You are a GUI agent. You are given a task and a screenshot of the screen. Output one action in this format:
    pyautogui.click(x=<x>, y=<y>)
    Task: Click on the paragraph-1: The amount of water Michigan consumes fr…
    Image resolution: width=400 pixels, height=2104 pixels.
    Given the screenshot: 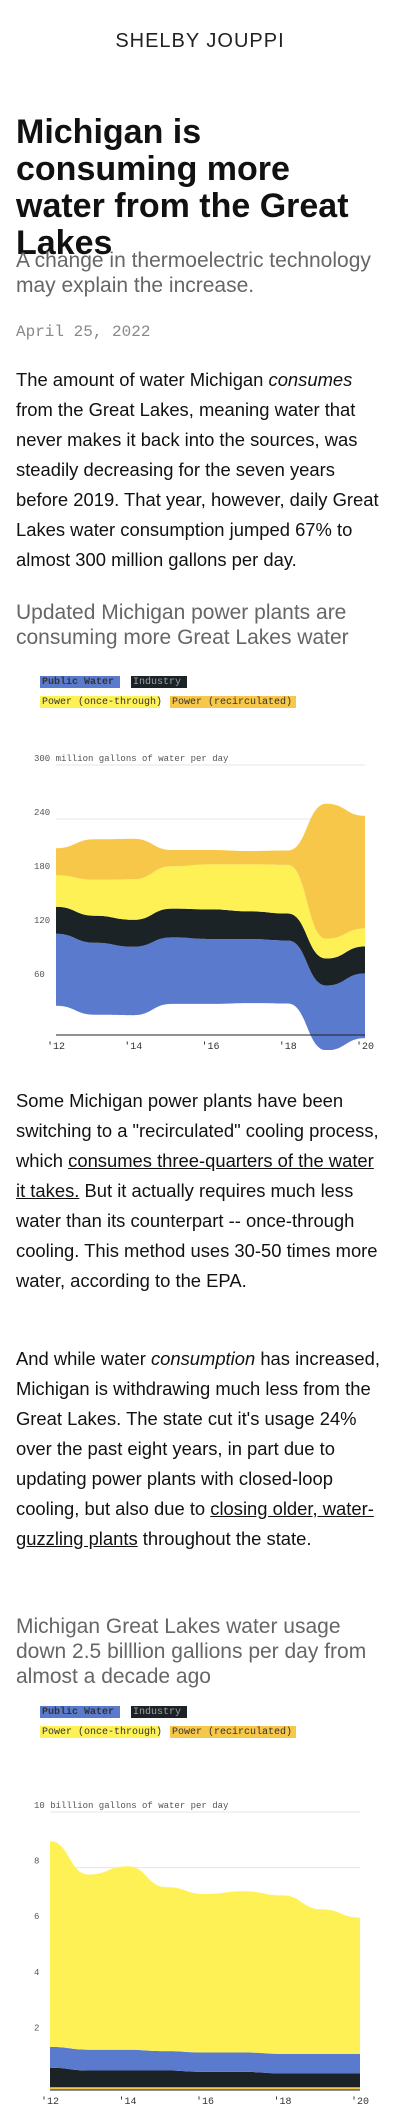 What is the action you would take?
    pyautogui.click(x=202, y=470)
    